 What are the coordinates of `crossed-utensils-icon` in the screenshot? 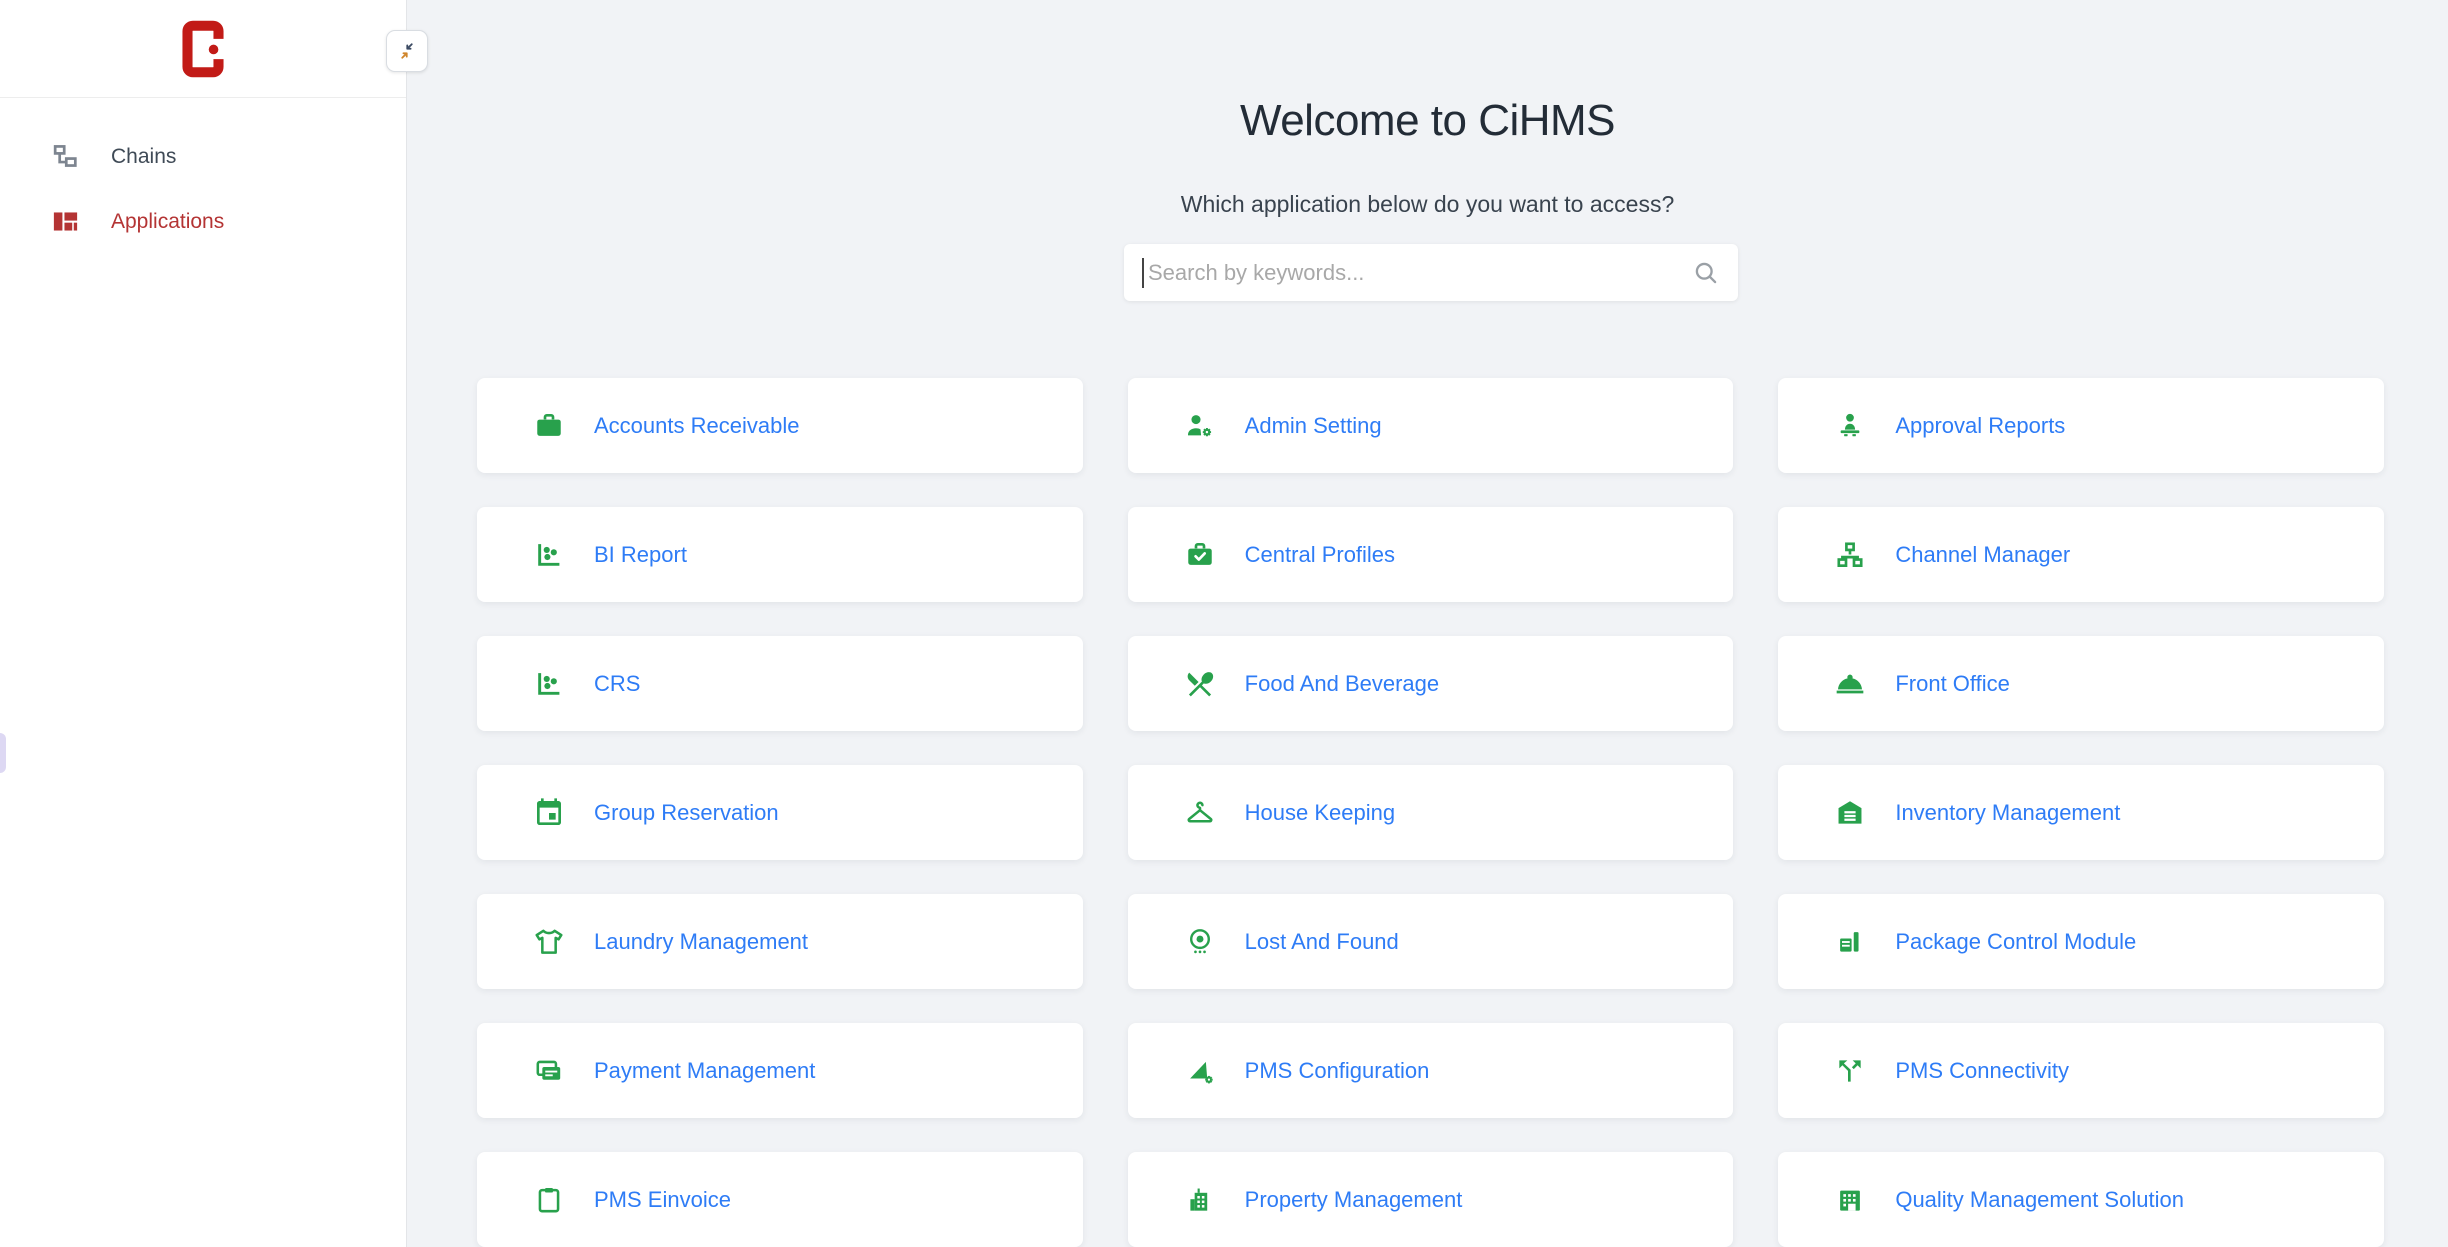 It's located at (1200, 684).